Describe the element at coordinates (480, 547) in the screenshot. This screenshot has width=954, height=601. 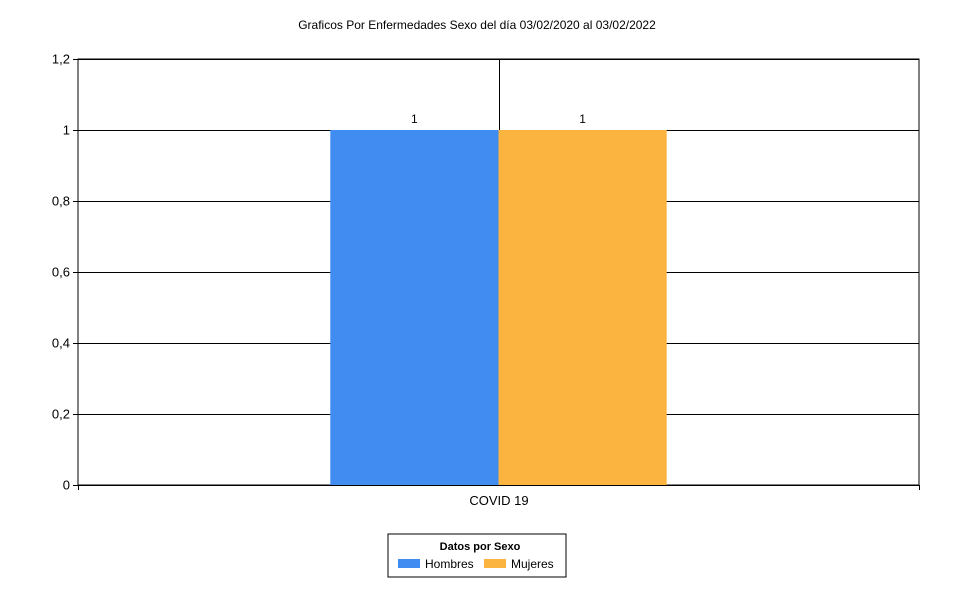
I see `legend-title: Datos por Sexo` at that location.